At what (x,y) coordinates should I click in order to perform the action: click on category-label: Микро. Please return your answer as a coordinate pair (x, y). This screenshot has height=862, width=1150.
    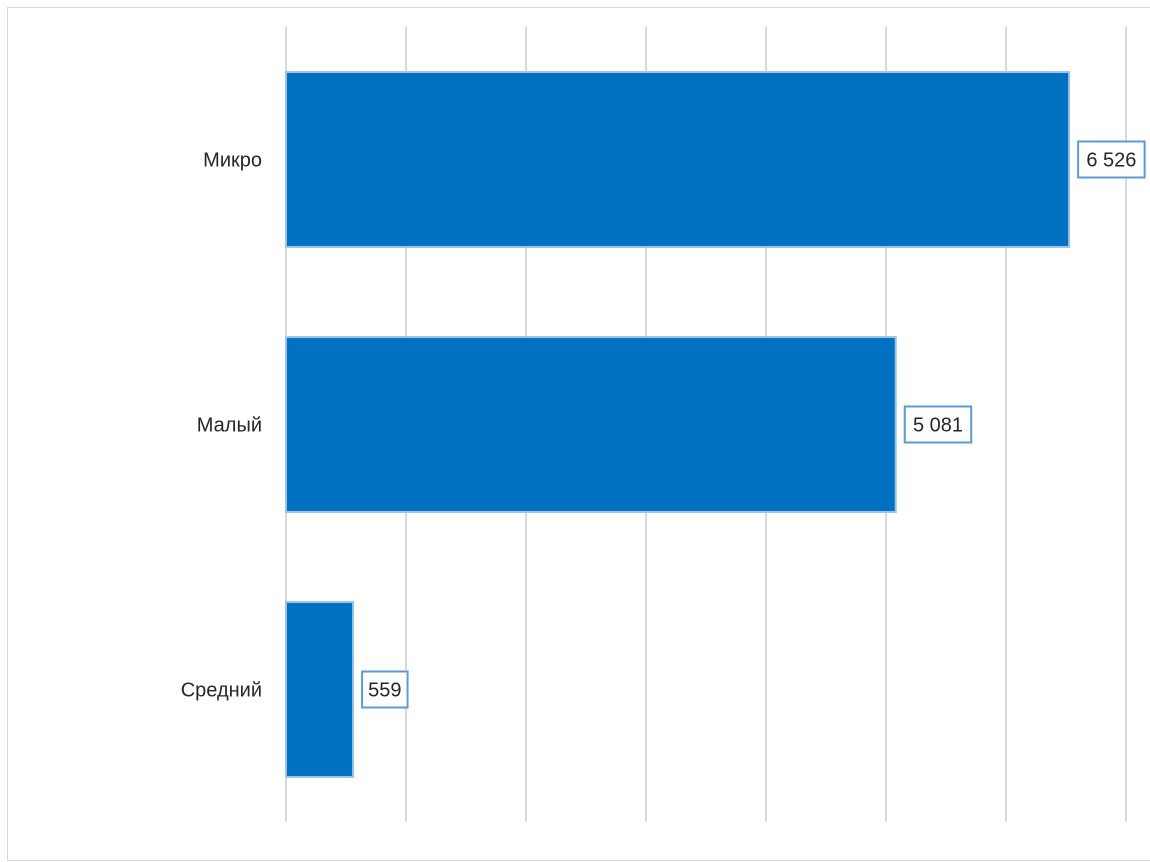
    Looking at the image, I should click on (232, 161).